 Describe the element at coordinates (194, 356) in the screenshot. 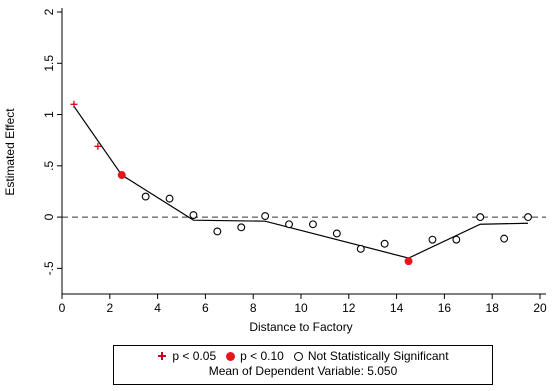

I see `legend-label-p05: p < 0.05` at that location.